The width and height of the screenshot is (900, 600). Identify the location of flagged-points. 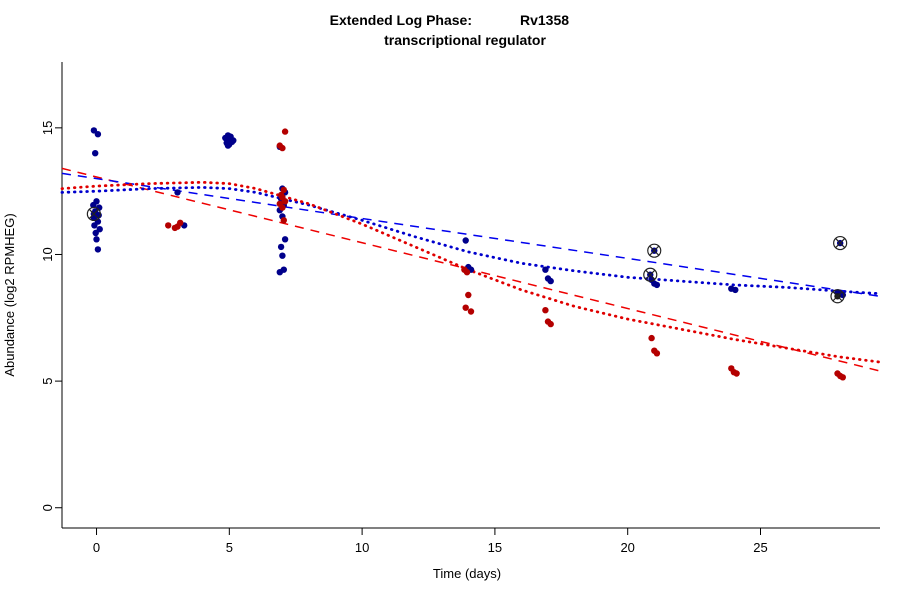
(467, 255).